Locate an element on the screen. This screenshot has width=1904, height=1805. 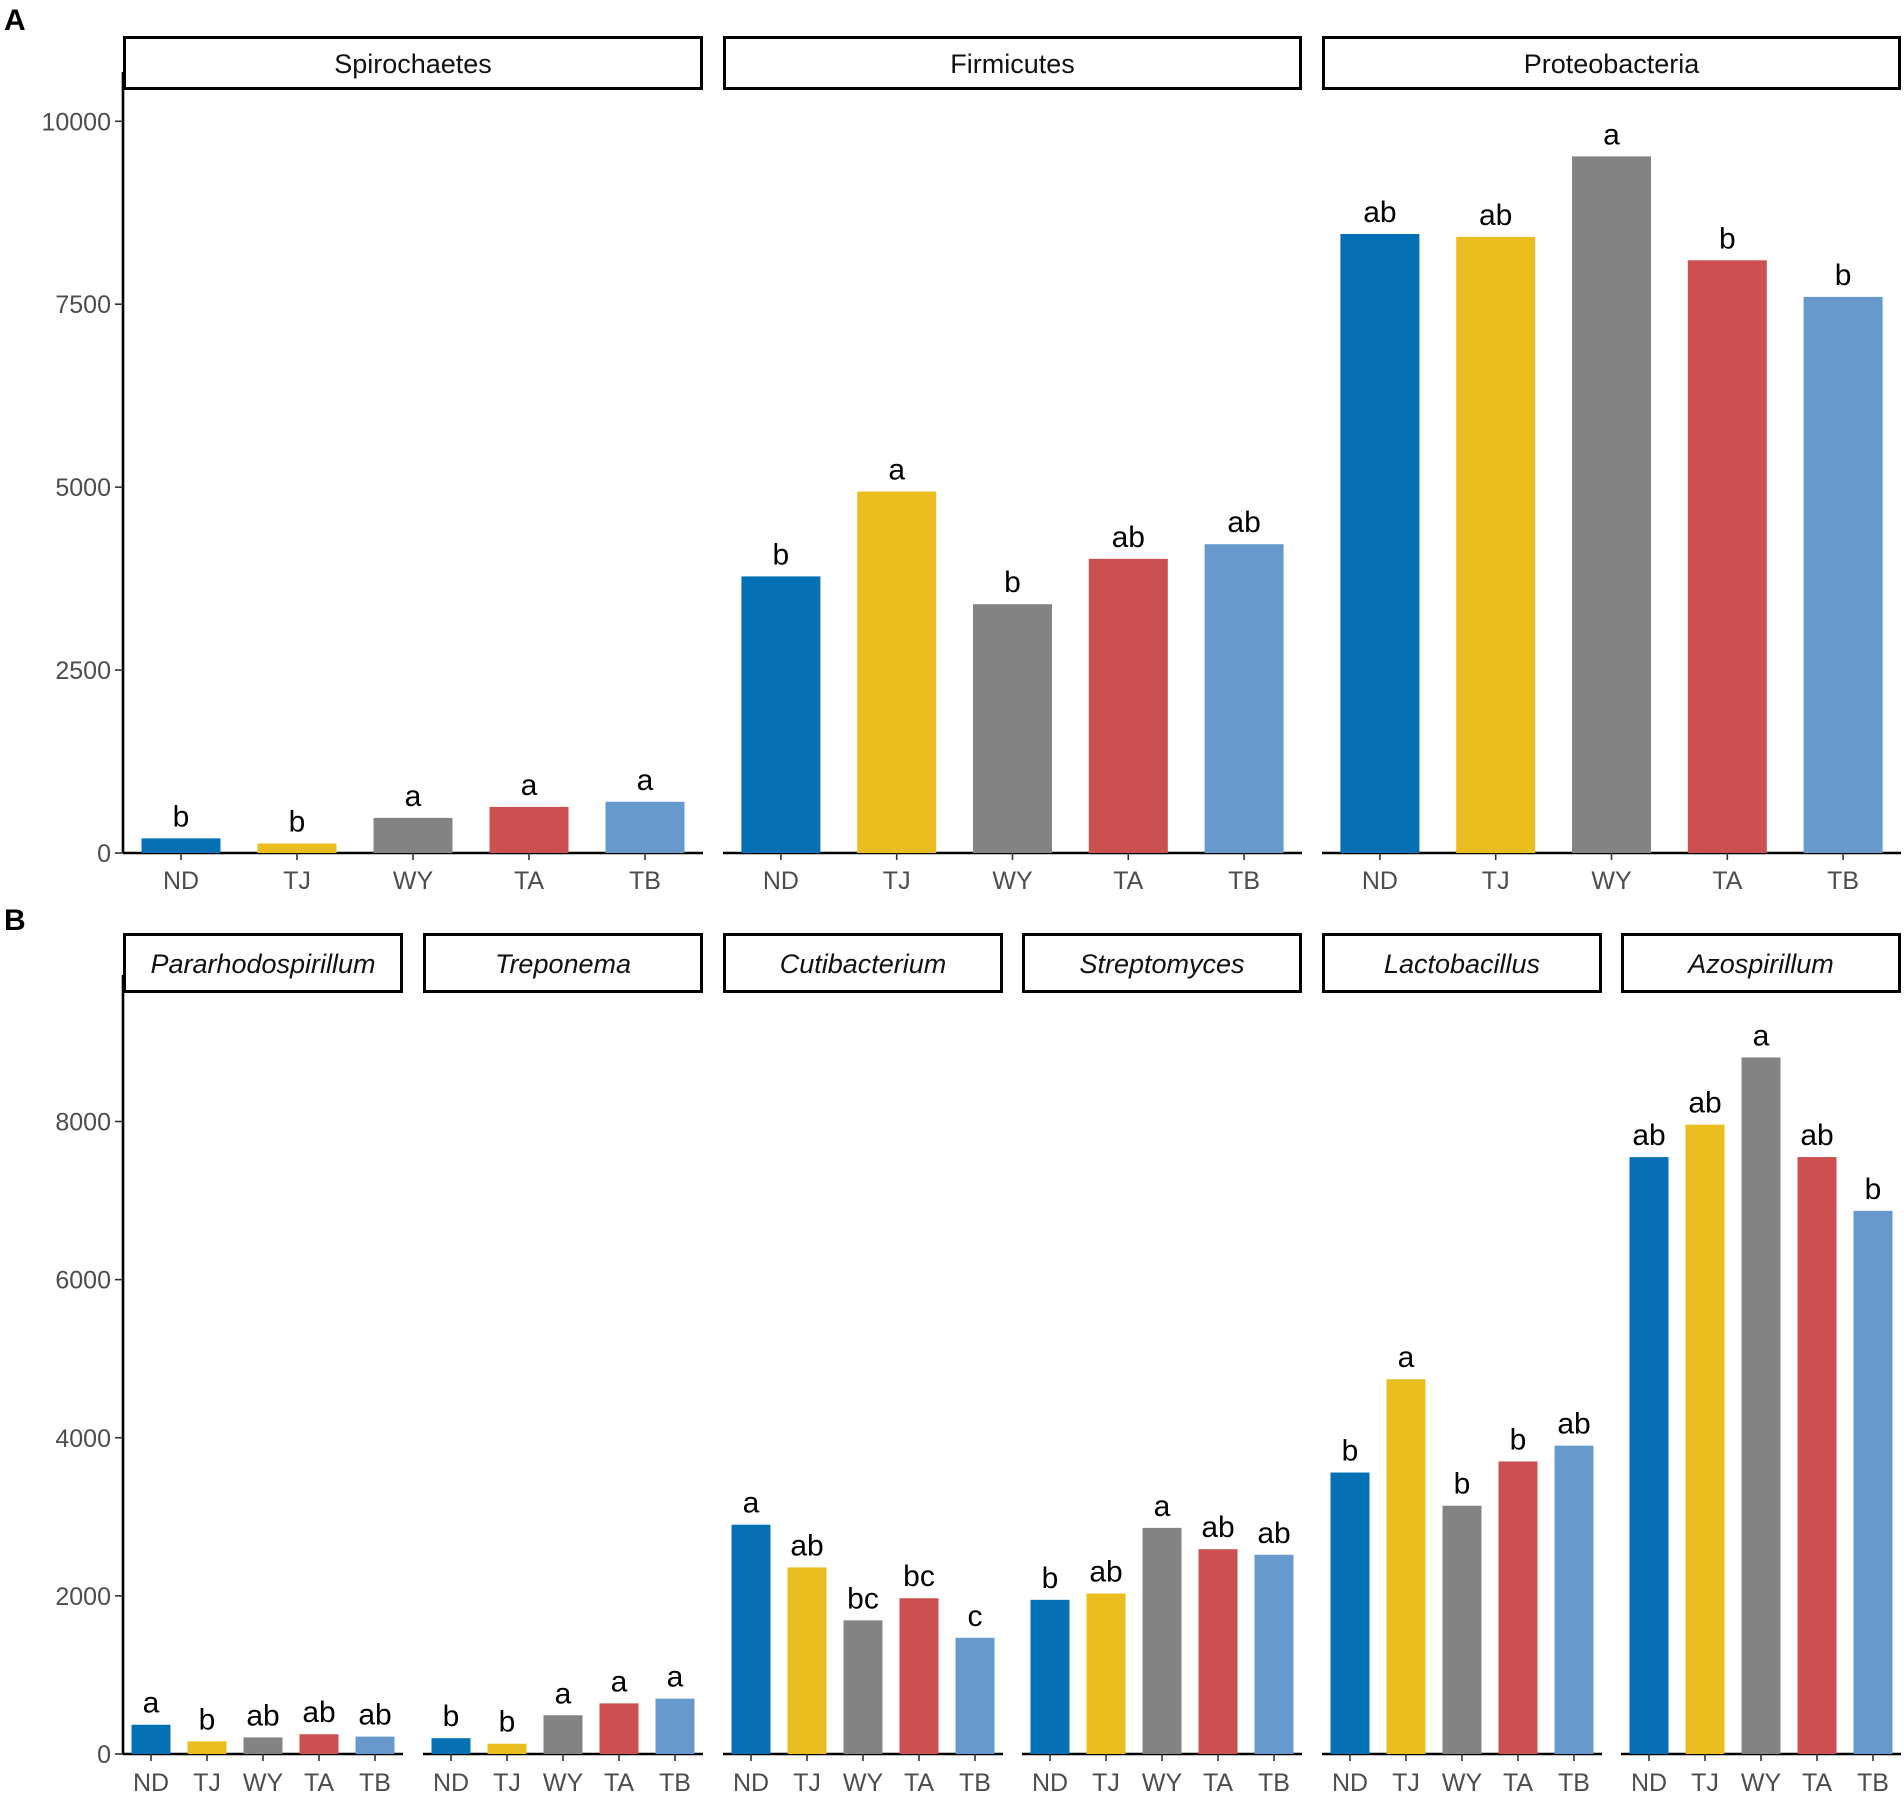
y-tick-label: 0 is located at coordinates (104, 854).